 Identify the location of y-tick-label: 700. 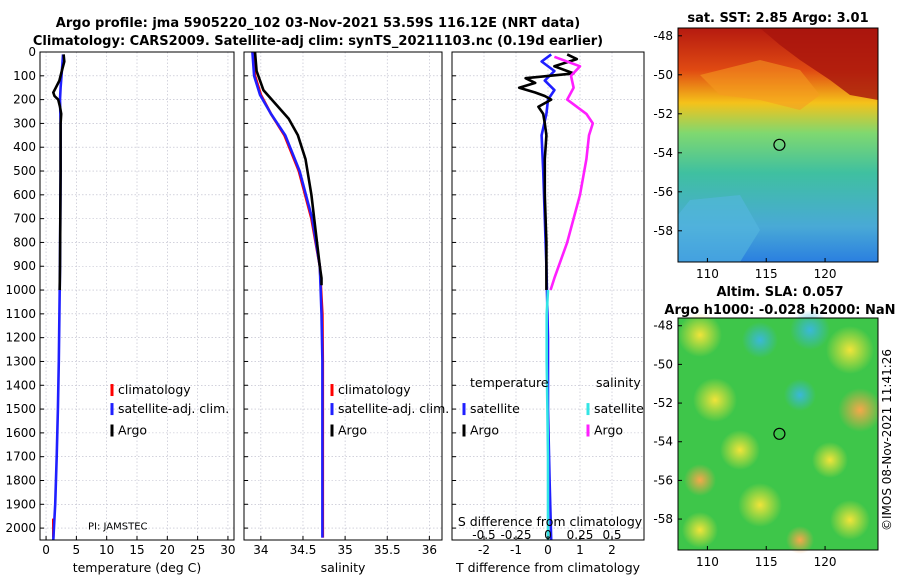
(24, 219).